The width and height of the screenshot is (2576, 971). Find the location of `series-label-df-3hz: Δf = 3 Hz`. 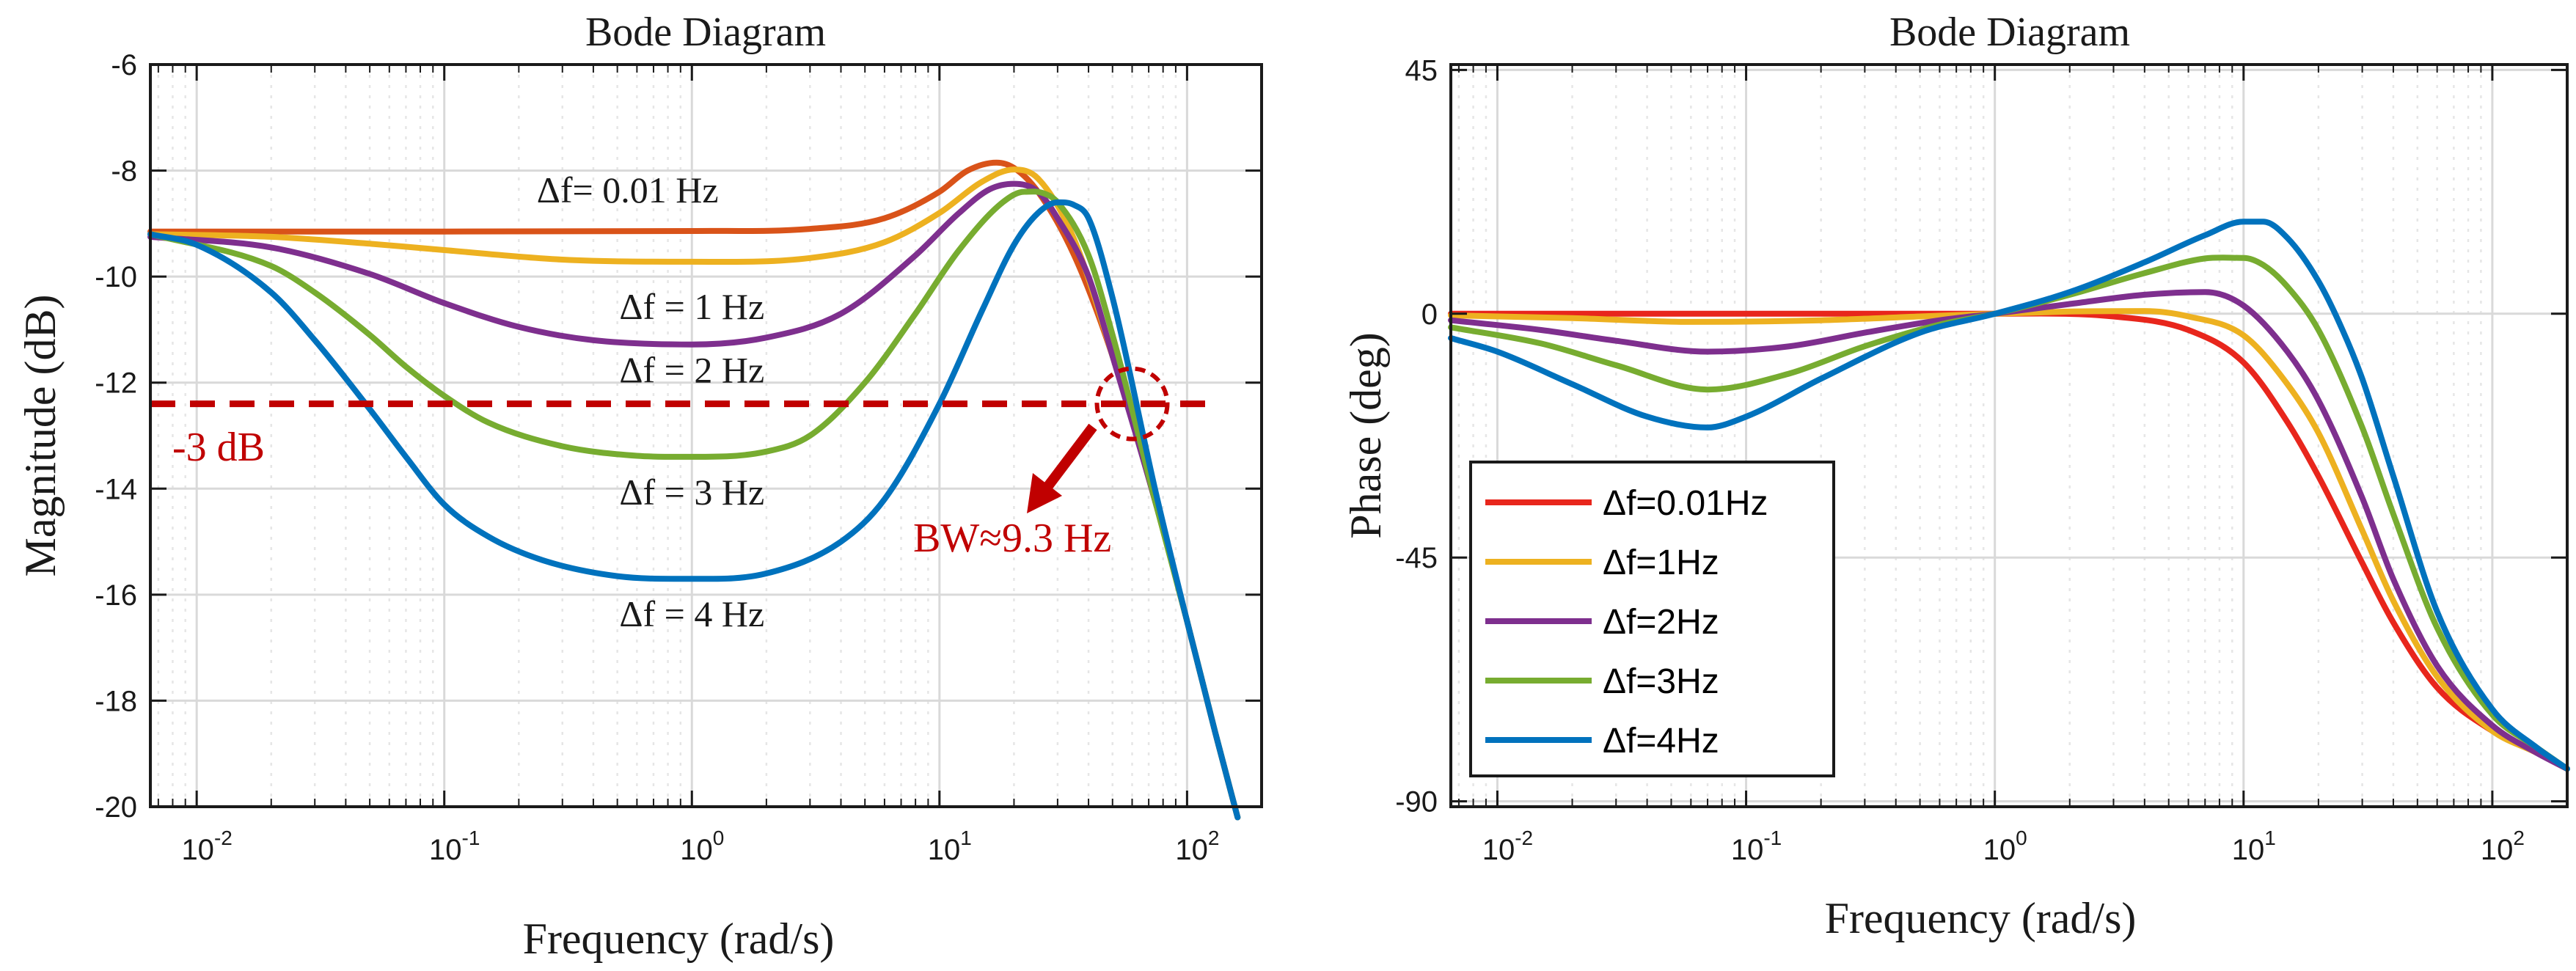

series-label-df-3hz: Δf = 3 Hz is located at coordinates (691, 493).